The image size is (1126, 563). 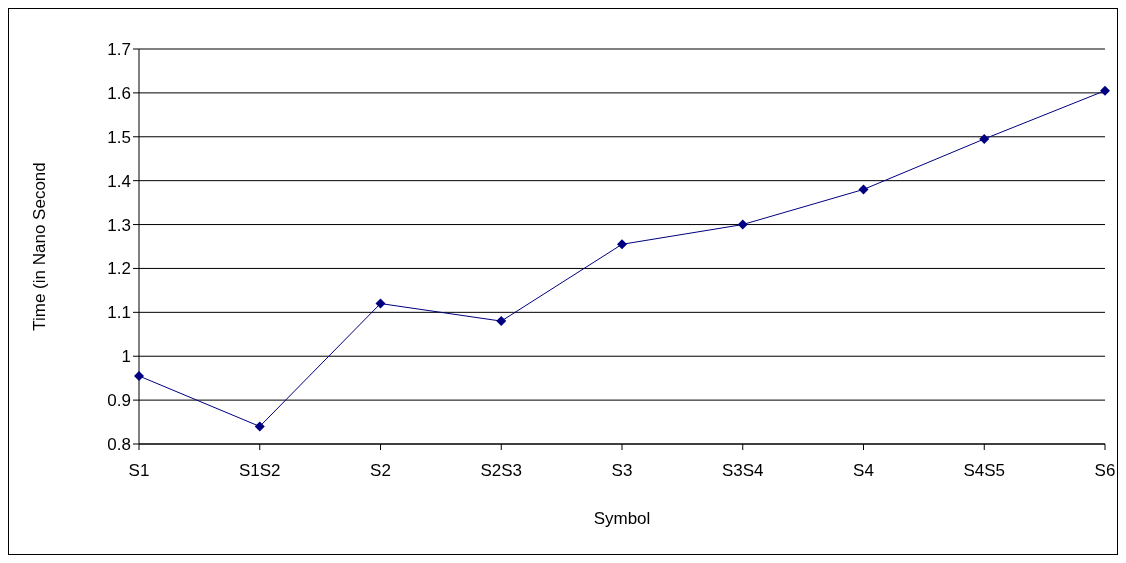 What do you see at coordinates (622, 518) in the screenshot?
I see `x-axis-title: Symbol` at bounding box center [622, 518].